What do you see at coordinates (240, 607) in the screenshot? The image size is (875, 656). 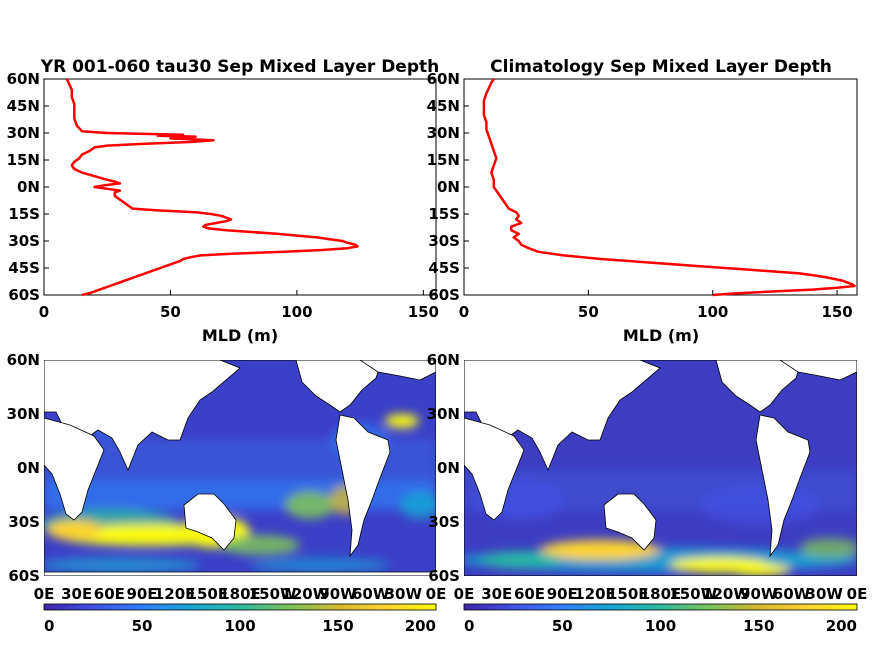 I see `colorbar-model` at bounding box center [240, 607].